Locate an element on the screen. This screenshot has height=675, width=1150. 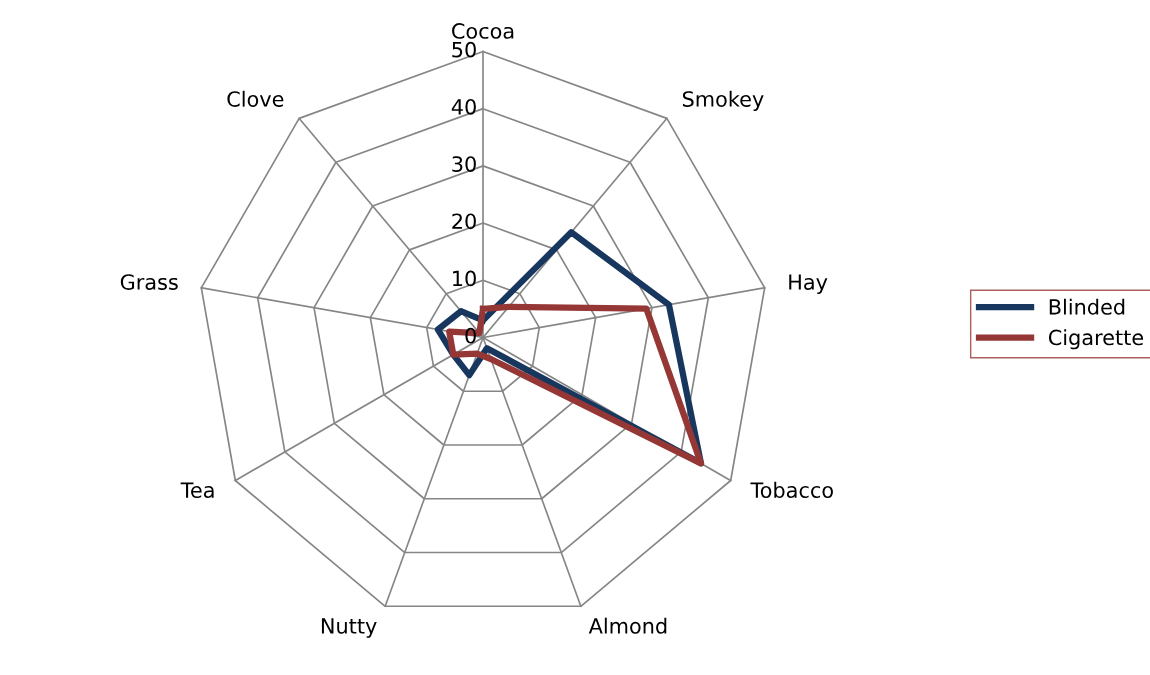
spoke-label: Nutty is located at coordinates (349, 628).